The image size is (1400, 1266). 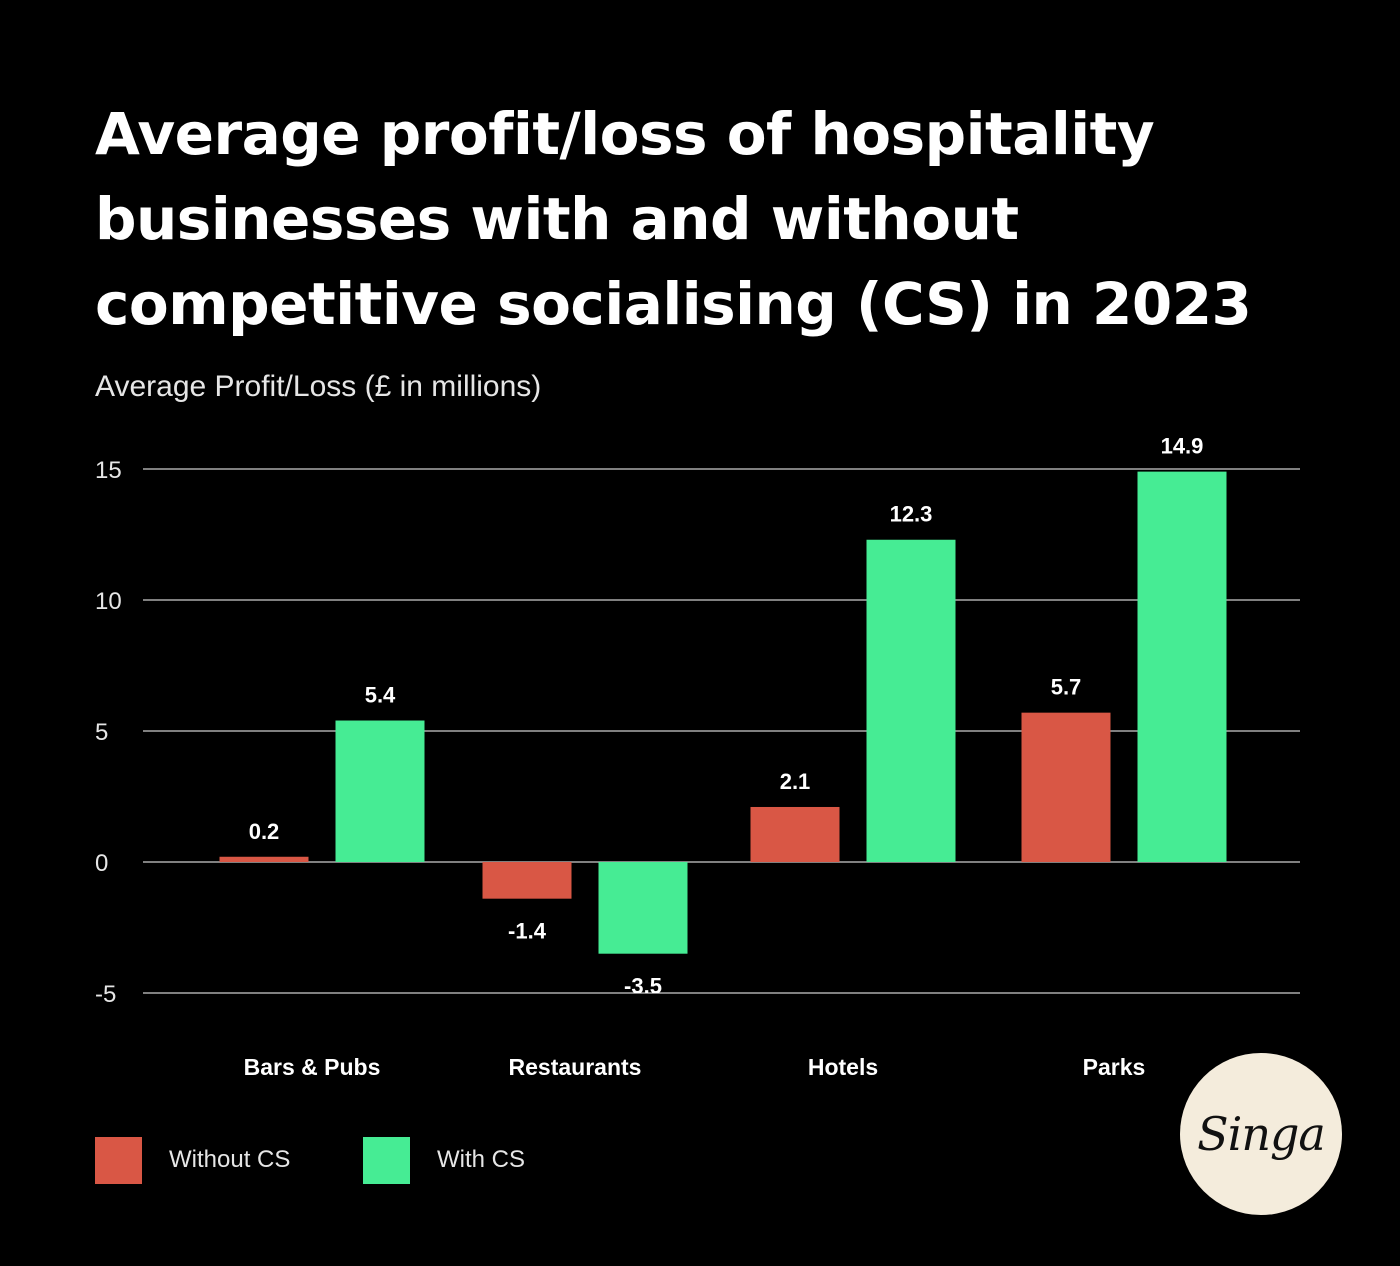 What do you see at coordinates (105, 994) in the screenshot?
I see `y-tick-label: -5` at bounding box center [105, 994].